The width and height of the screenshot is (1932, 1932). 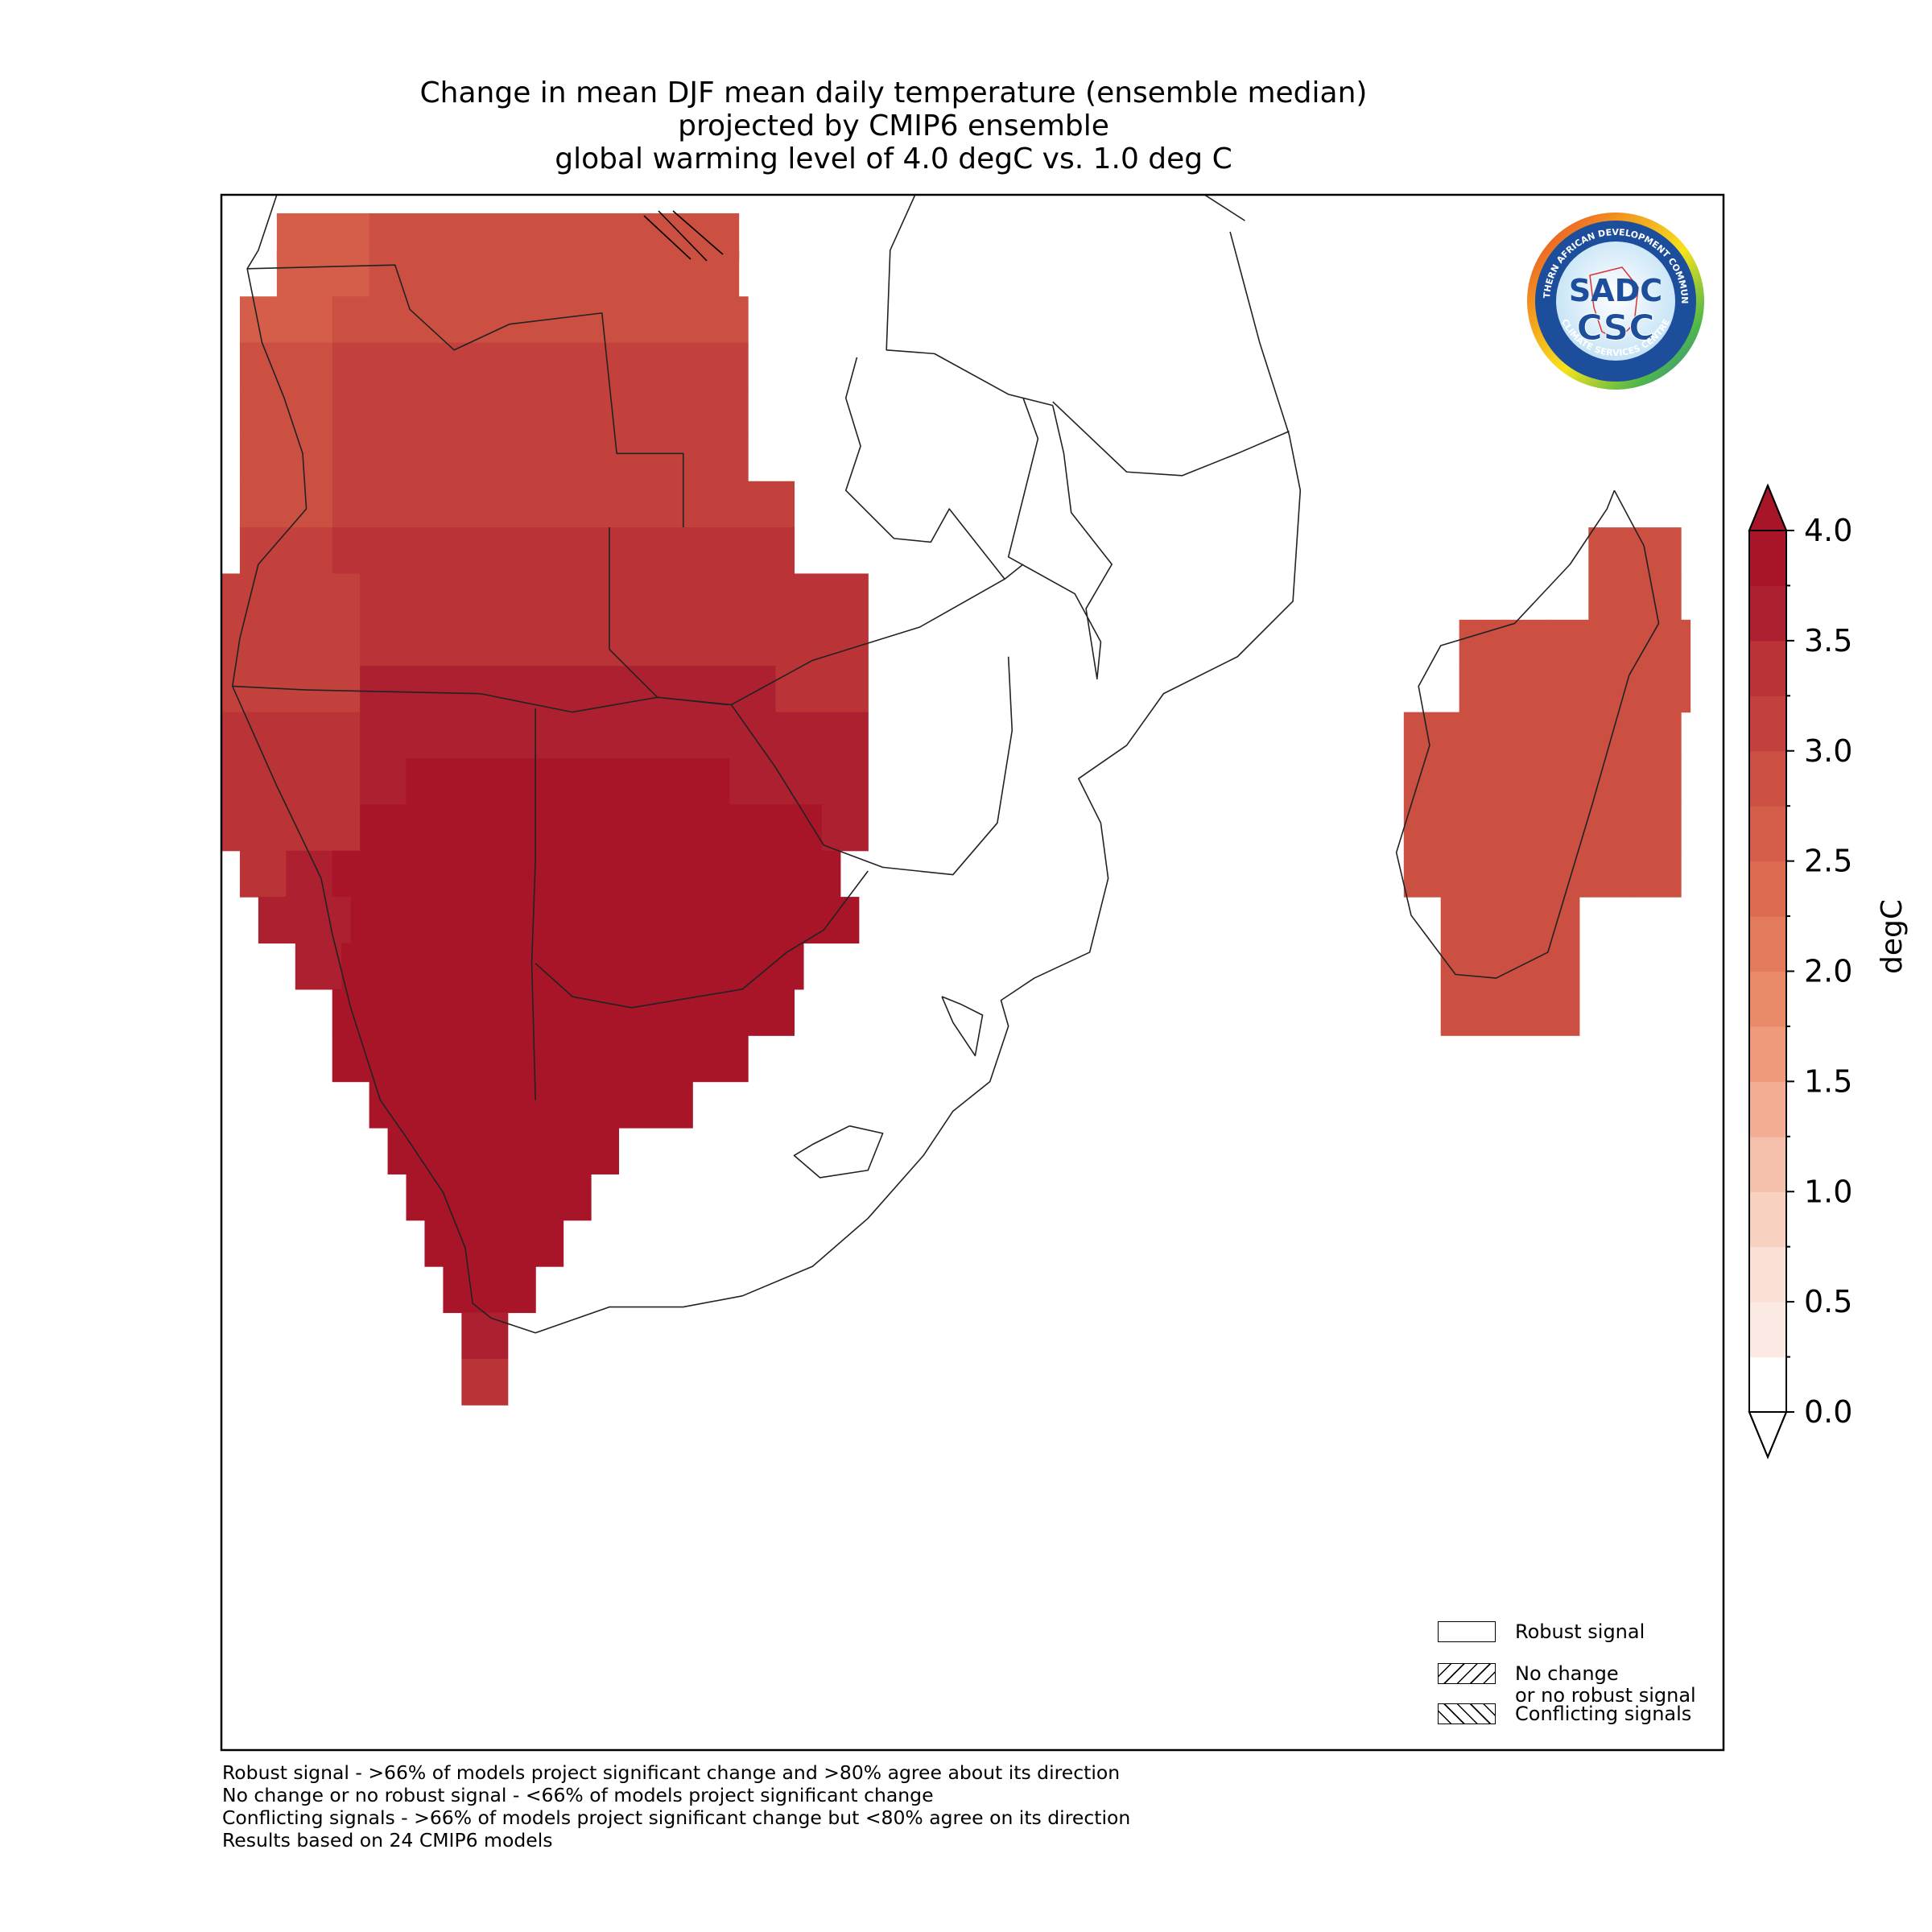 I want to click on colorbar, so click(x=1768, y=971).